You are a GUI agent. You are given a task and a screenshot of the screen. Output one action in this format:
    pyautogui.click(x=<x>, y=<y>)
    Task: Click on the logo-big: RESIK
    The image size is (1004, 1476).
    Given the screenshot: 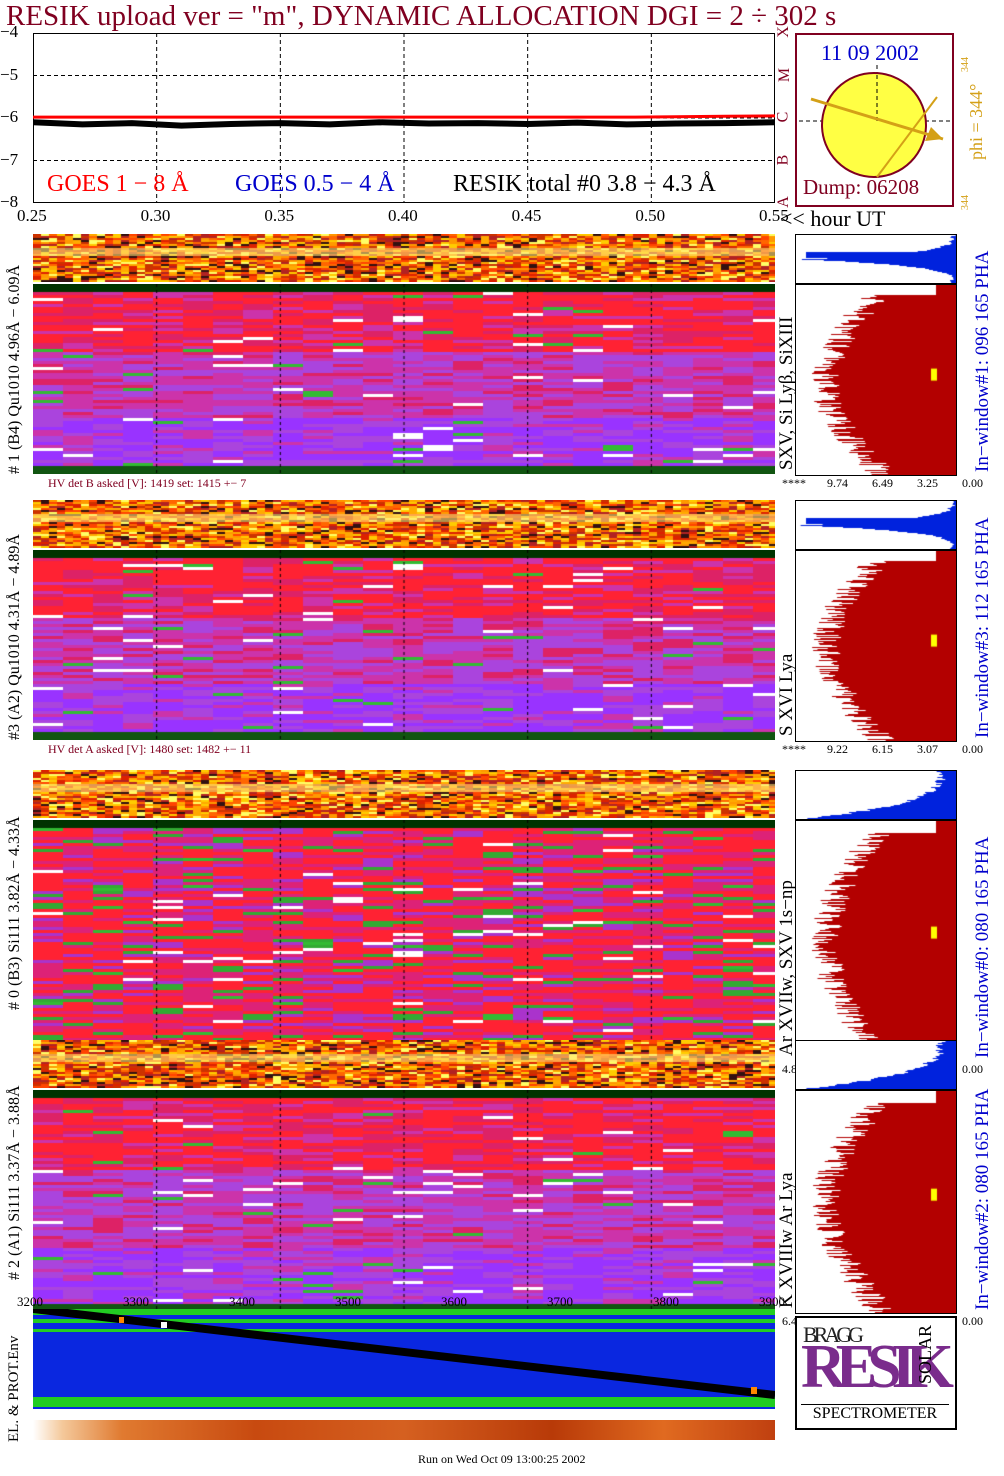 What is the action you would take?
    pyautogui.click(x=877, y=1367)
    